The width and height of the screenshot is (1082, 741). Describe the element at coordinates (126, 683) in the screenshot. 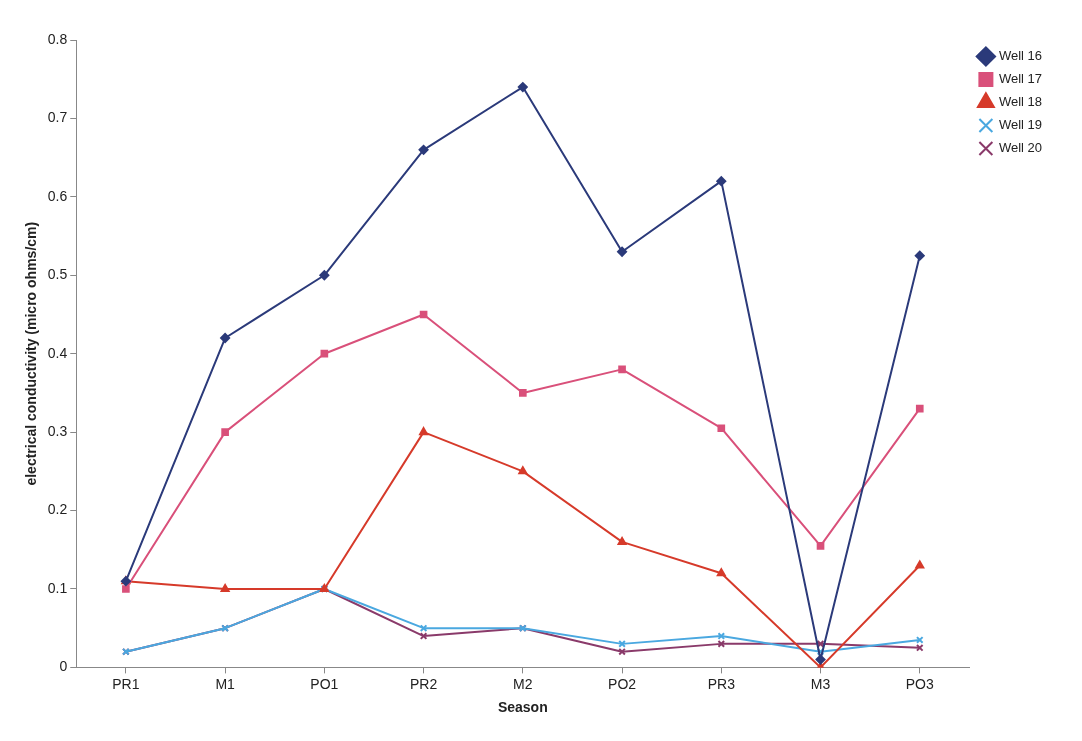

I see `x-tick-label: PR1` at that location.